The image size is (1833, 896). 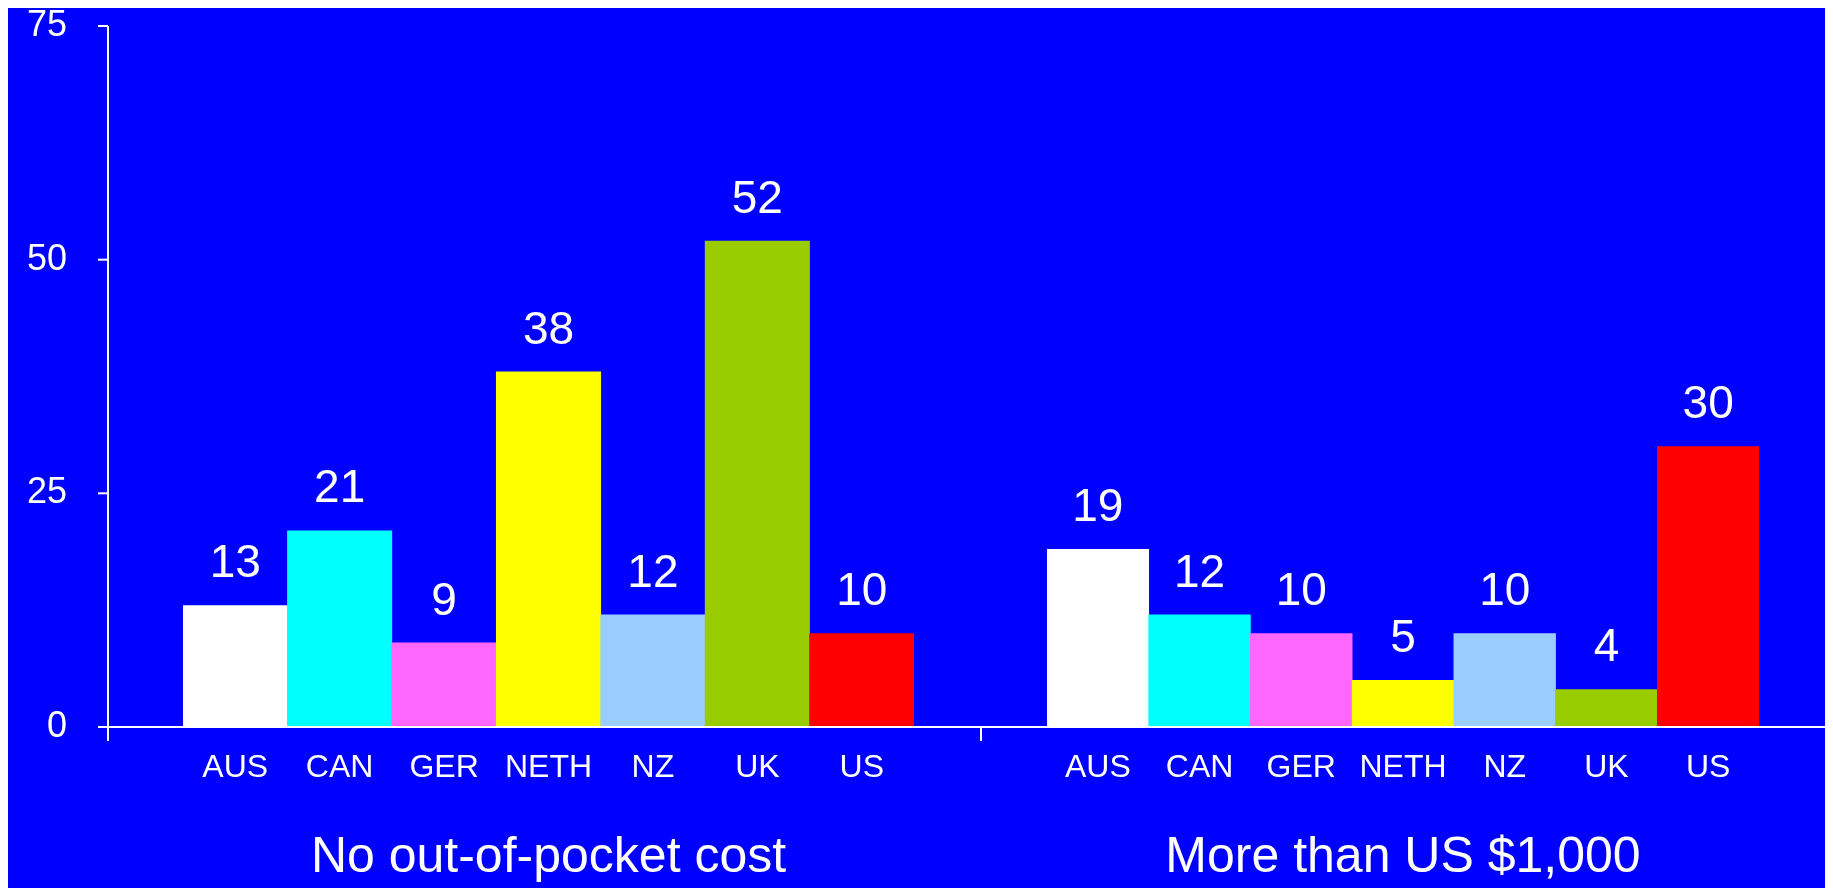 What do you see at coordinates (444, 598) in the screenshot?
I see `data-label: 9` at bounding box center [444, 598].